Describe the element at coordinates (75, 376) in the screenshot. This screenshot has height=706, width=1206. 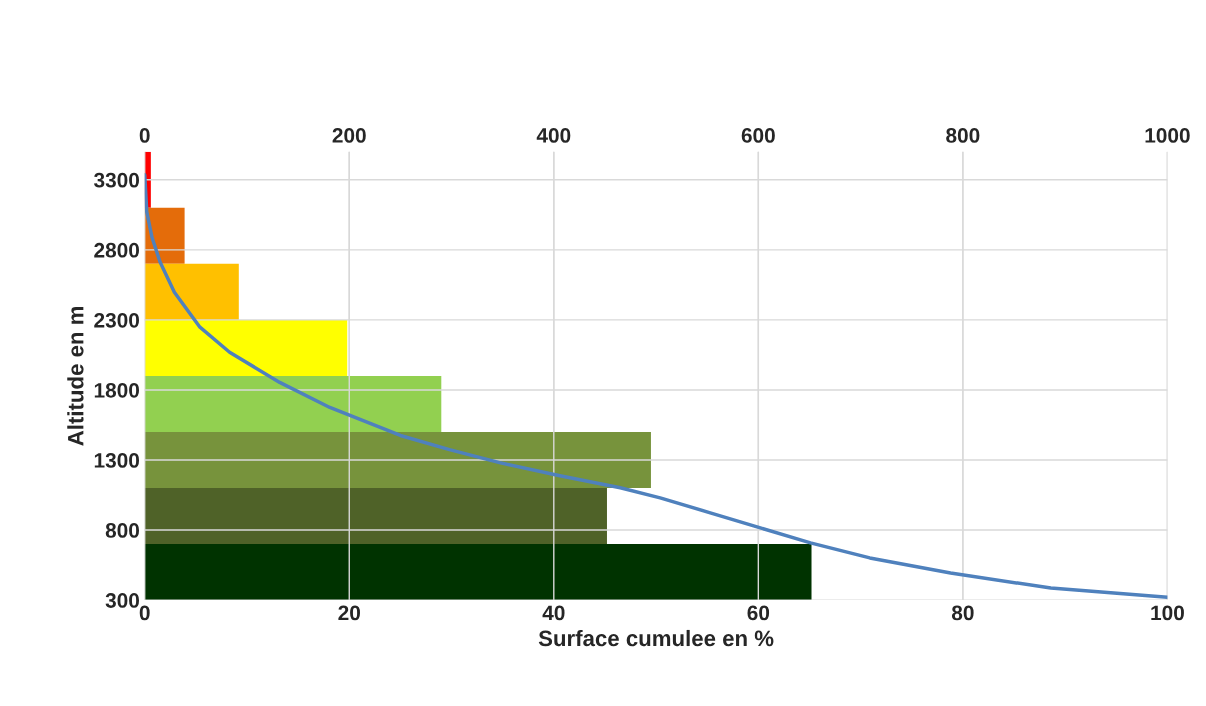
I see `y-axis-title: Altitude en m` at that location.